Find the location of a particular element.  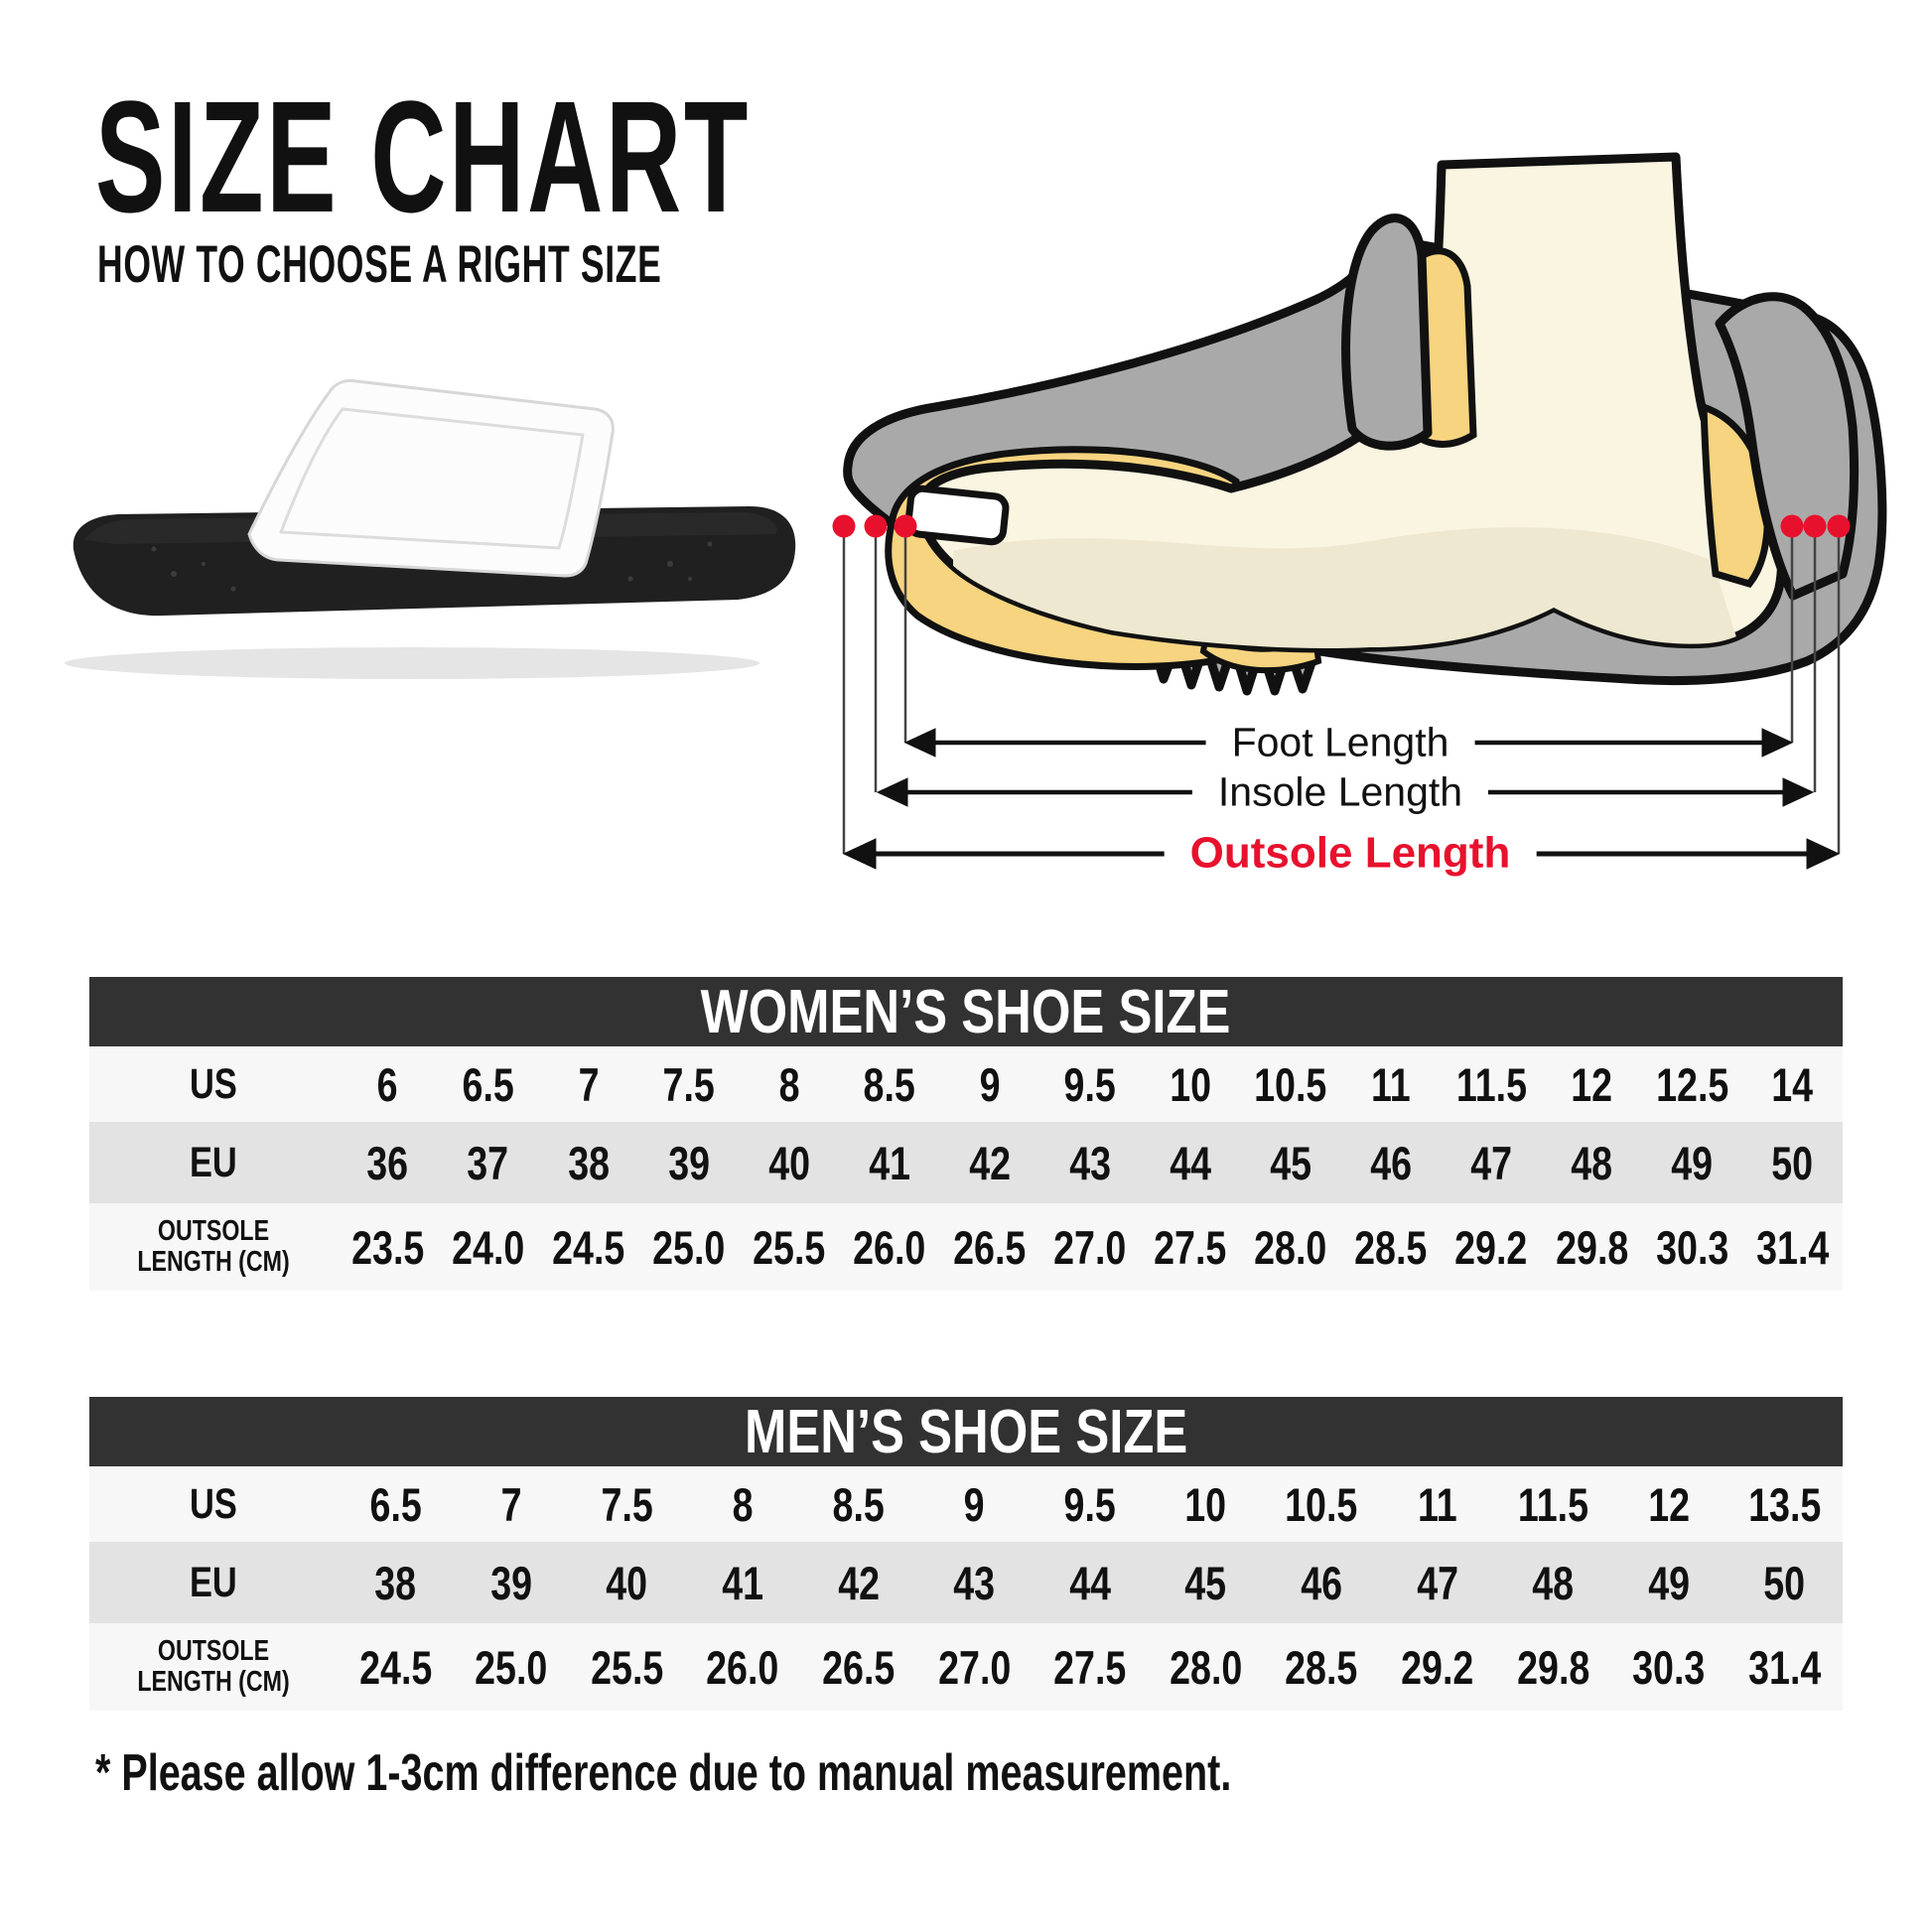

table-row: US 6 6.5 7 7.5 8 8.5 9 9.5 10 10.5 11 11.5 12 12.5 14 is located at coordinates (966, 1084).